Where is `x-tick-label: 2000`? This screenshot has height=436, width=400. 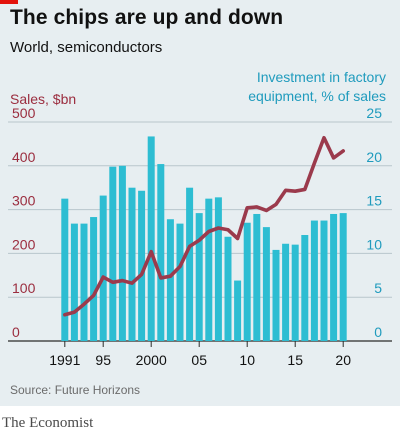
x-tick-label: 2000 is located at coordinates (151, 360).